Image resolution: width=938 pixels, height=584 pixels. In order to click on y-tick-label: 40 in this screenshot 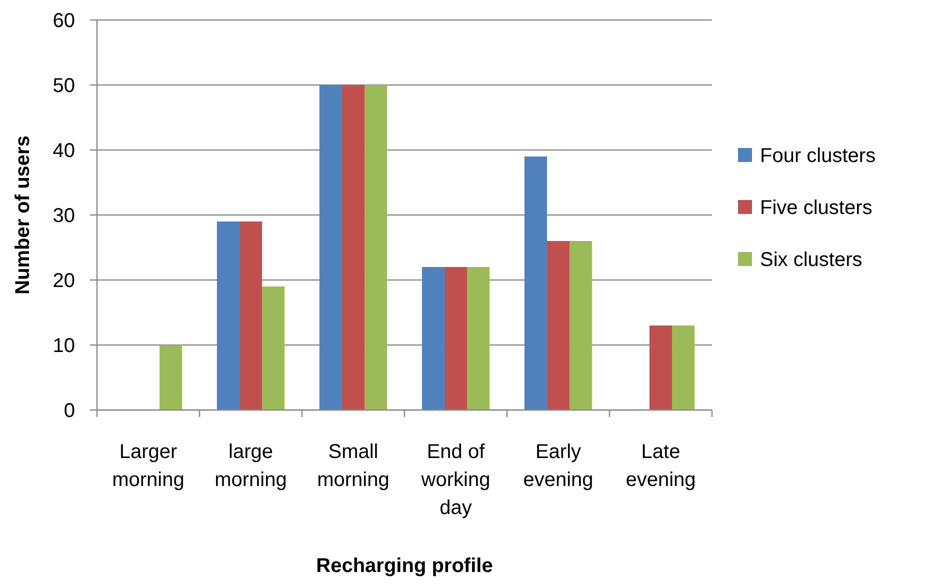, I will do `click(63, 151)`.